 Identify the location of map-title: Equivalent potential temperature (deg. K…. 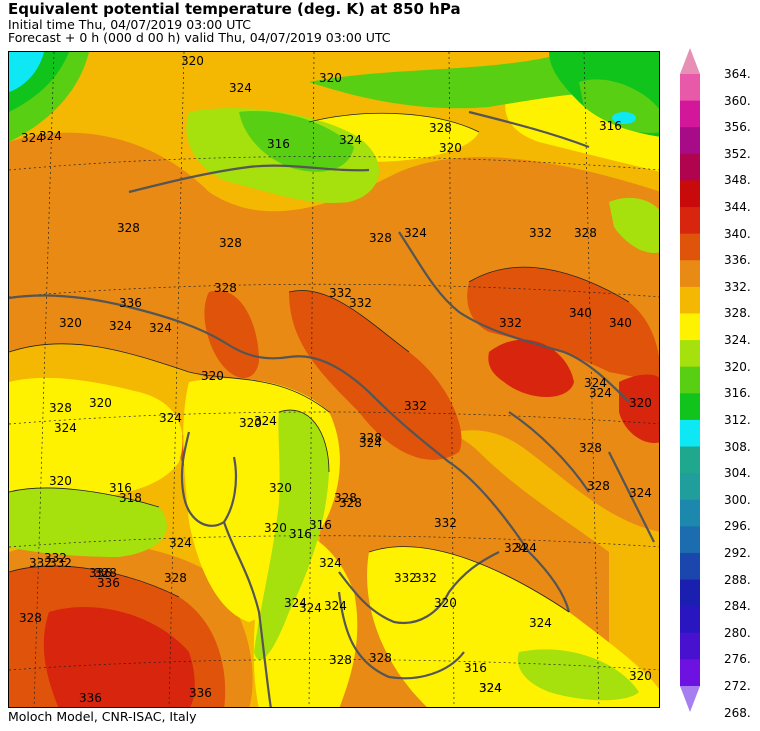
(234, 9).